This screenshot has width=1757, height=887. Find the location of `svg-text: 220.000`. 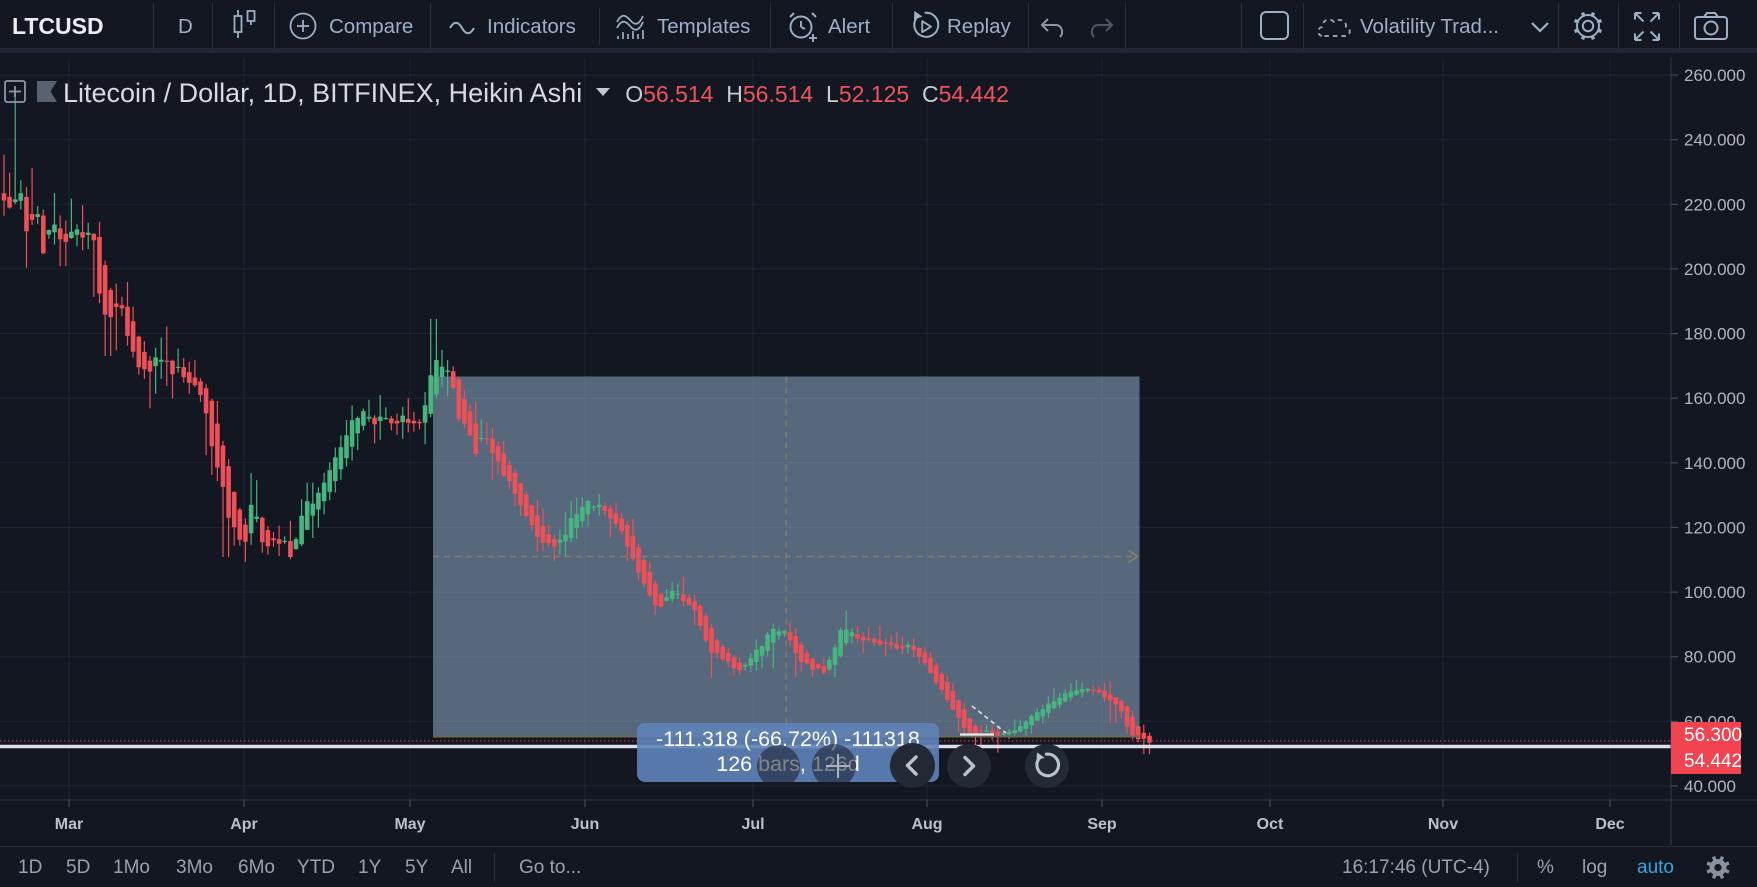

svg-text: 220.000 is located at coordinates (1714, 204).